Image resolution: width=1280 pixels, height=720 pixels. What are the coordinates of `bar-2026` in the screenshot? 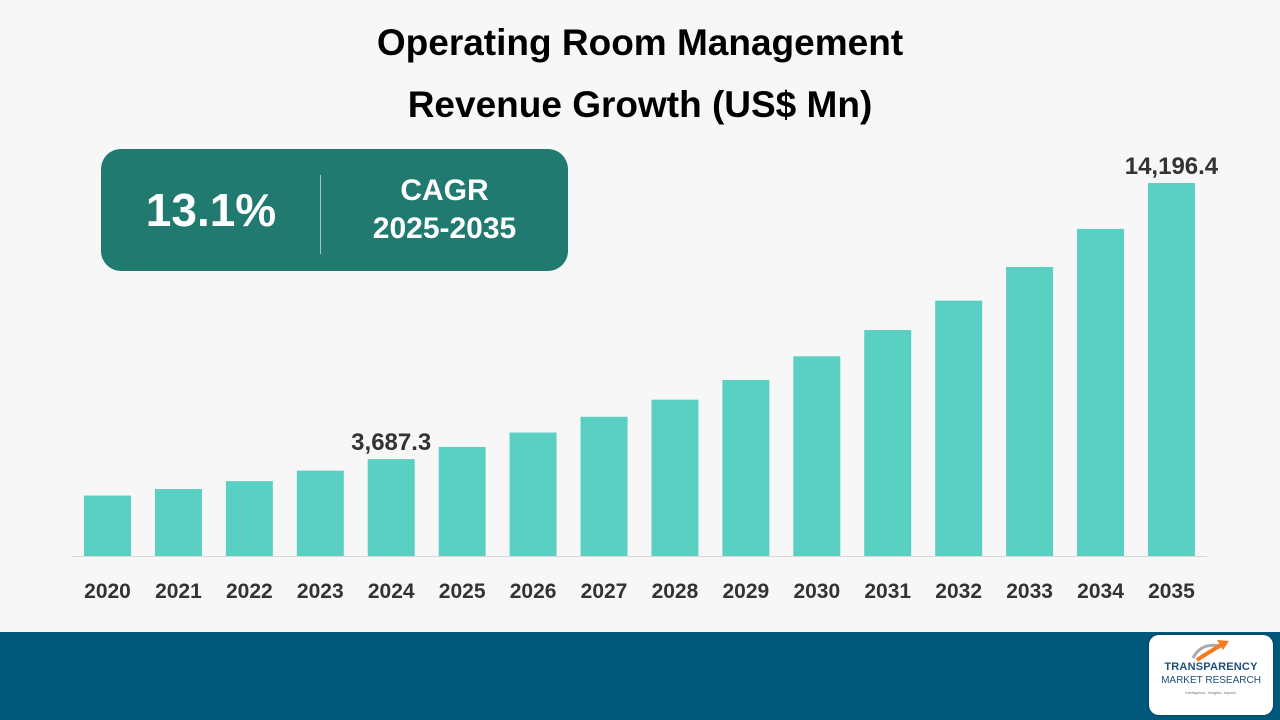 It's located at (533, 494).